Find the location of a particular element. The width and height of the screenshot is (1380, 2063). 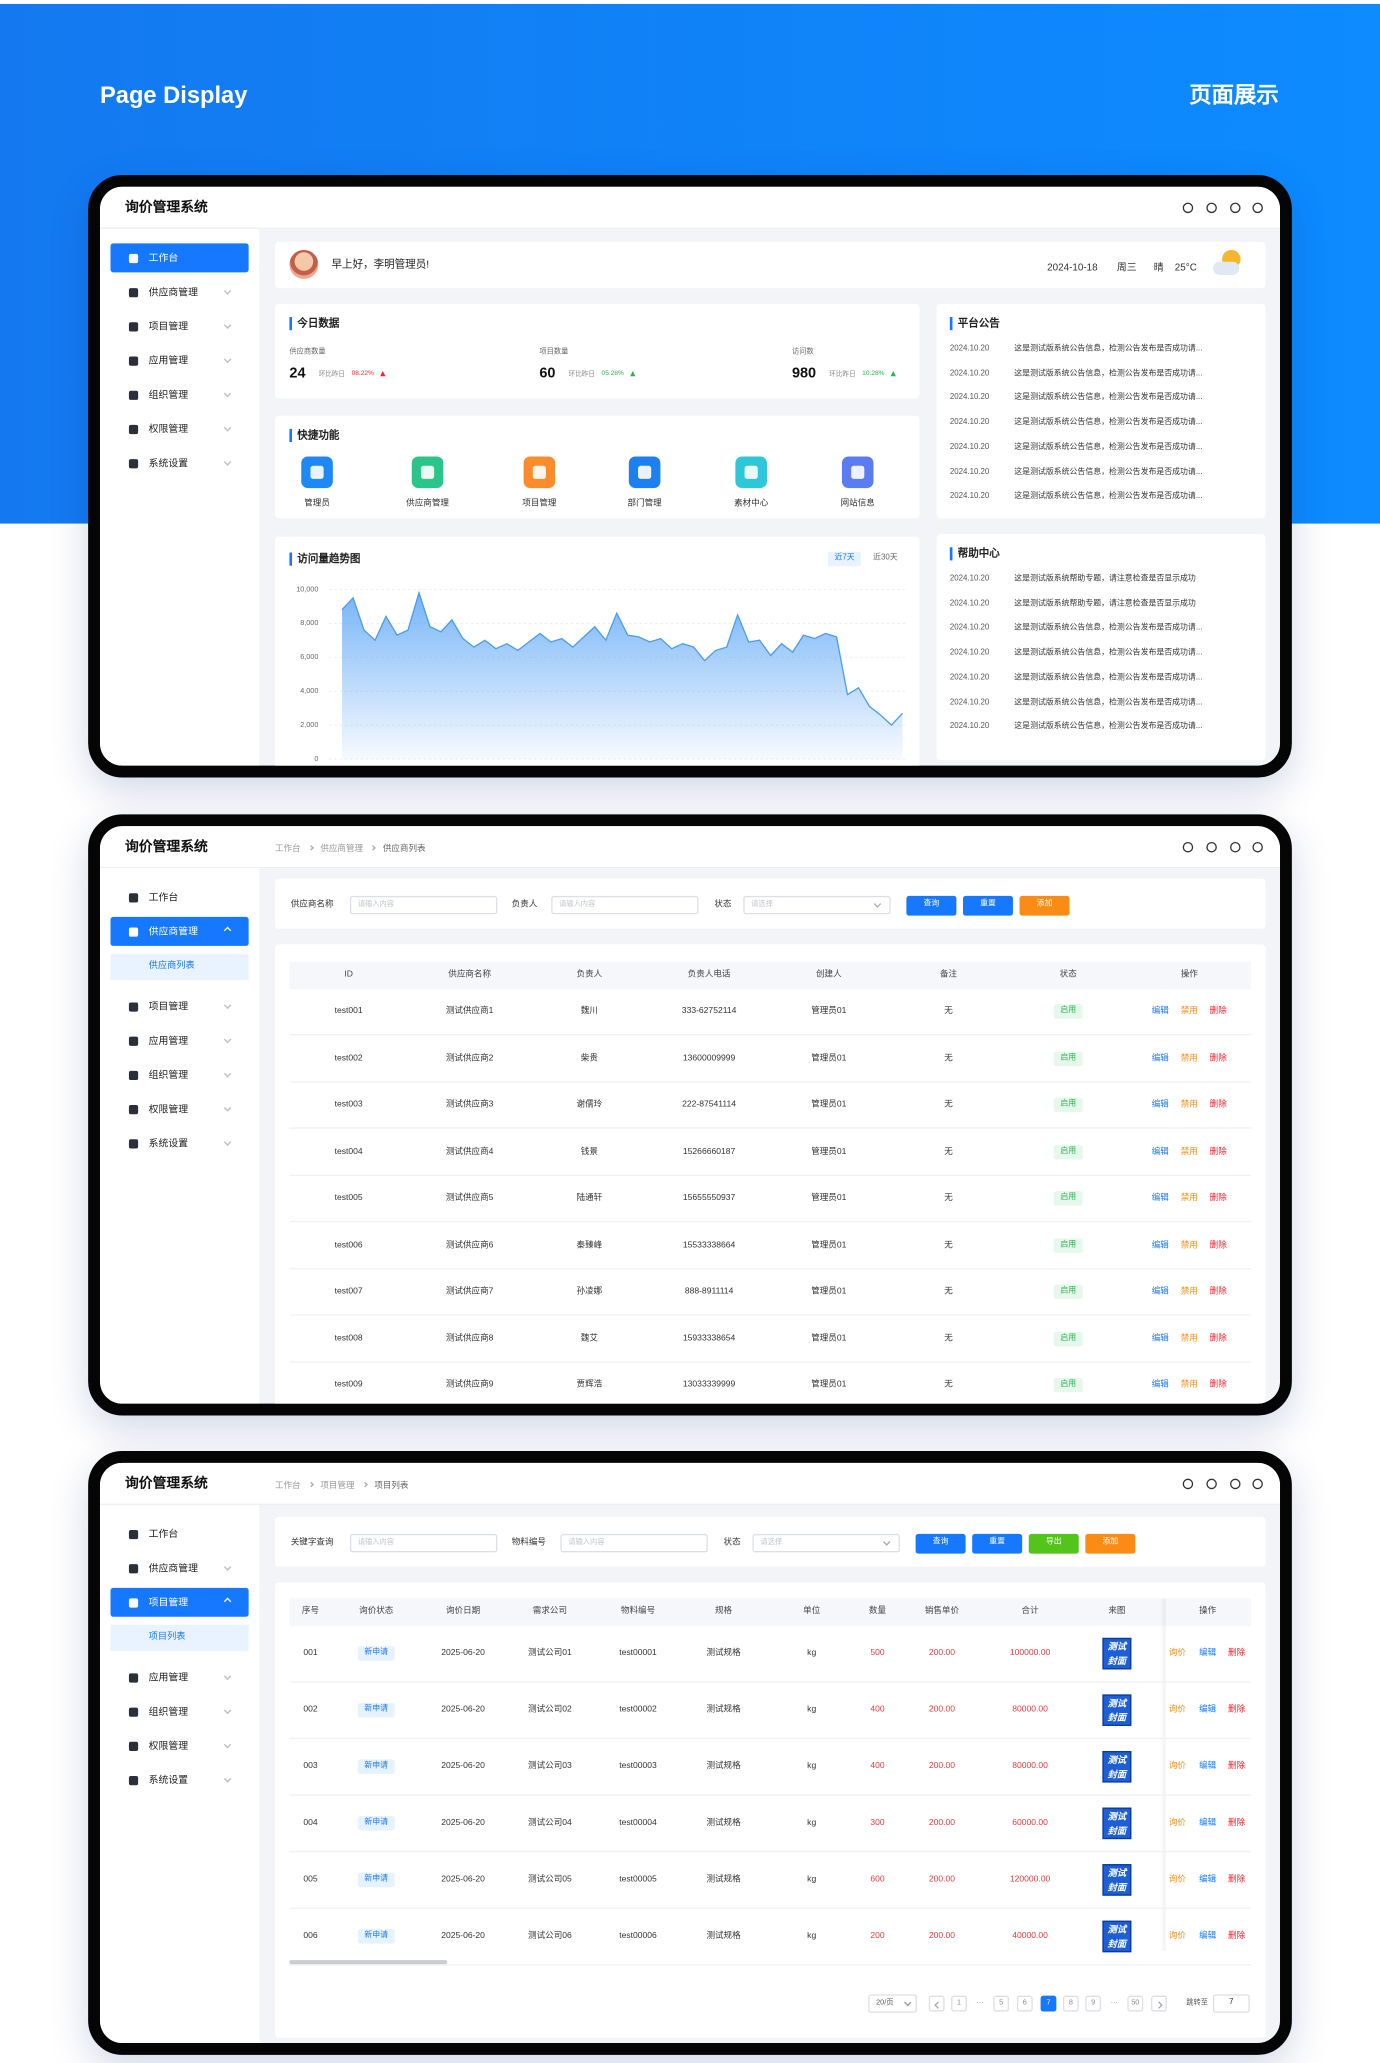

page-size-select is located at coordinates (892, 2003).